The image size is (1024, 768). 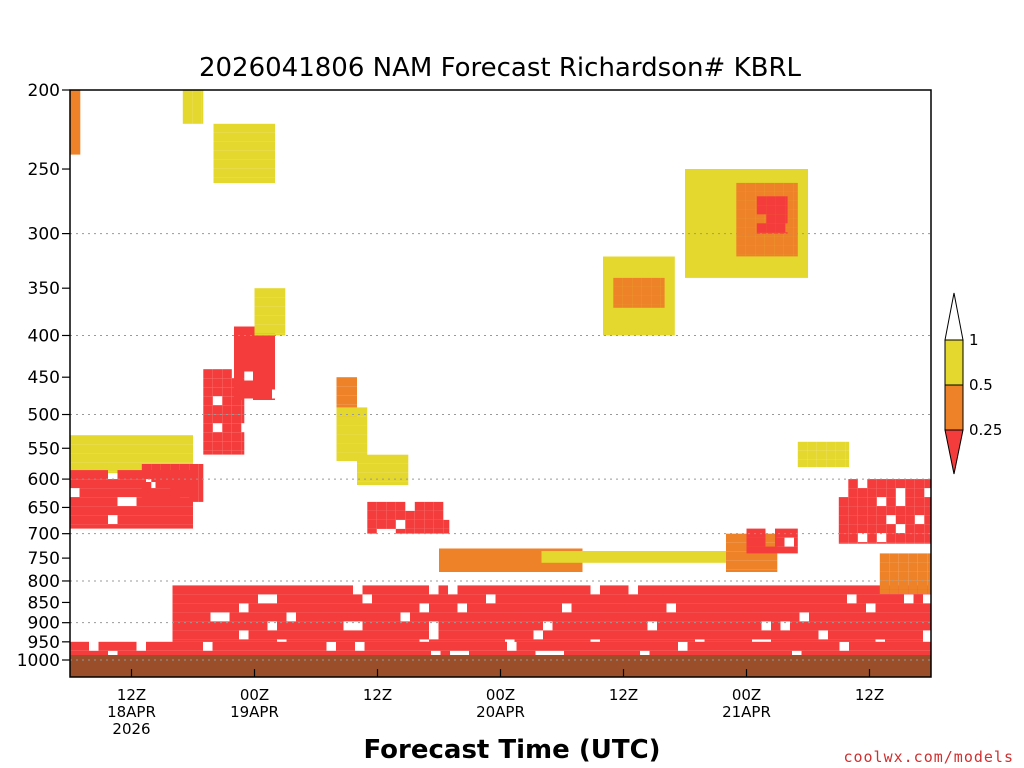 I want to click on x-tick-label: 12Z, so click(x=869, y=695).